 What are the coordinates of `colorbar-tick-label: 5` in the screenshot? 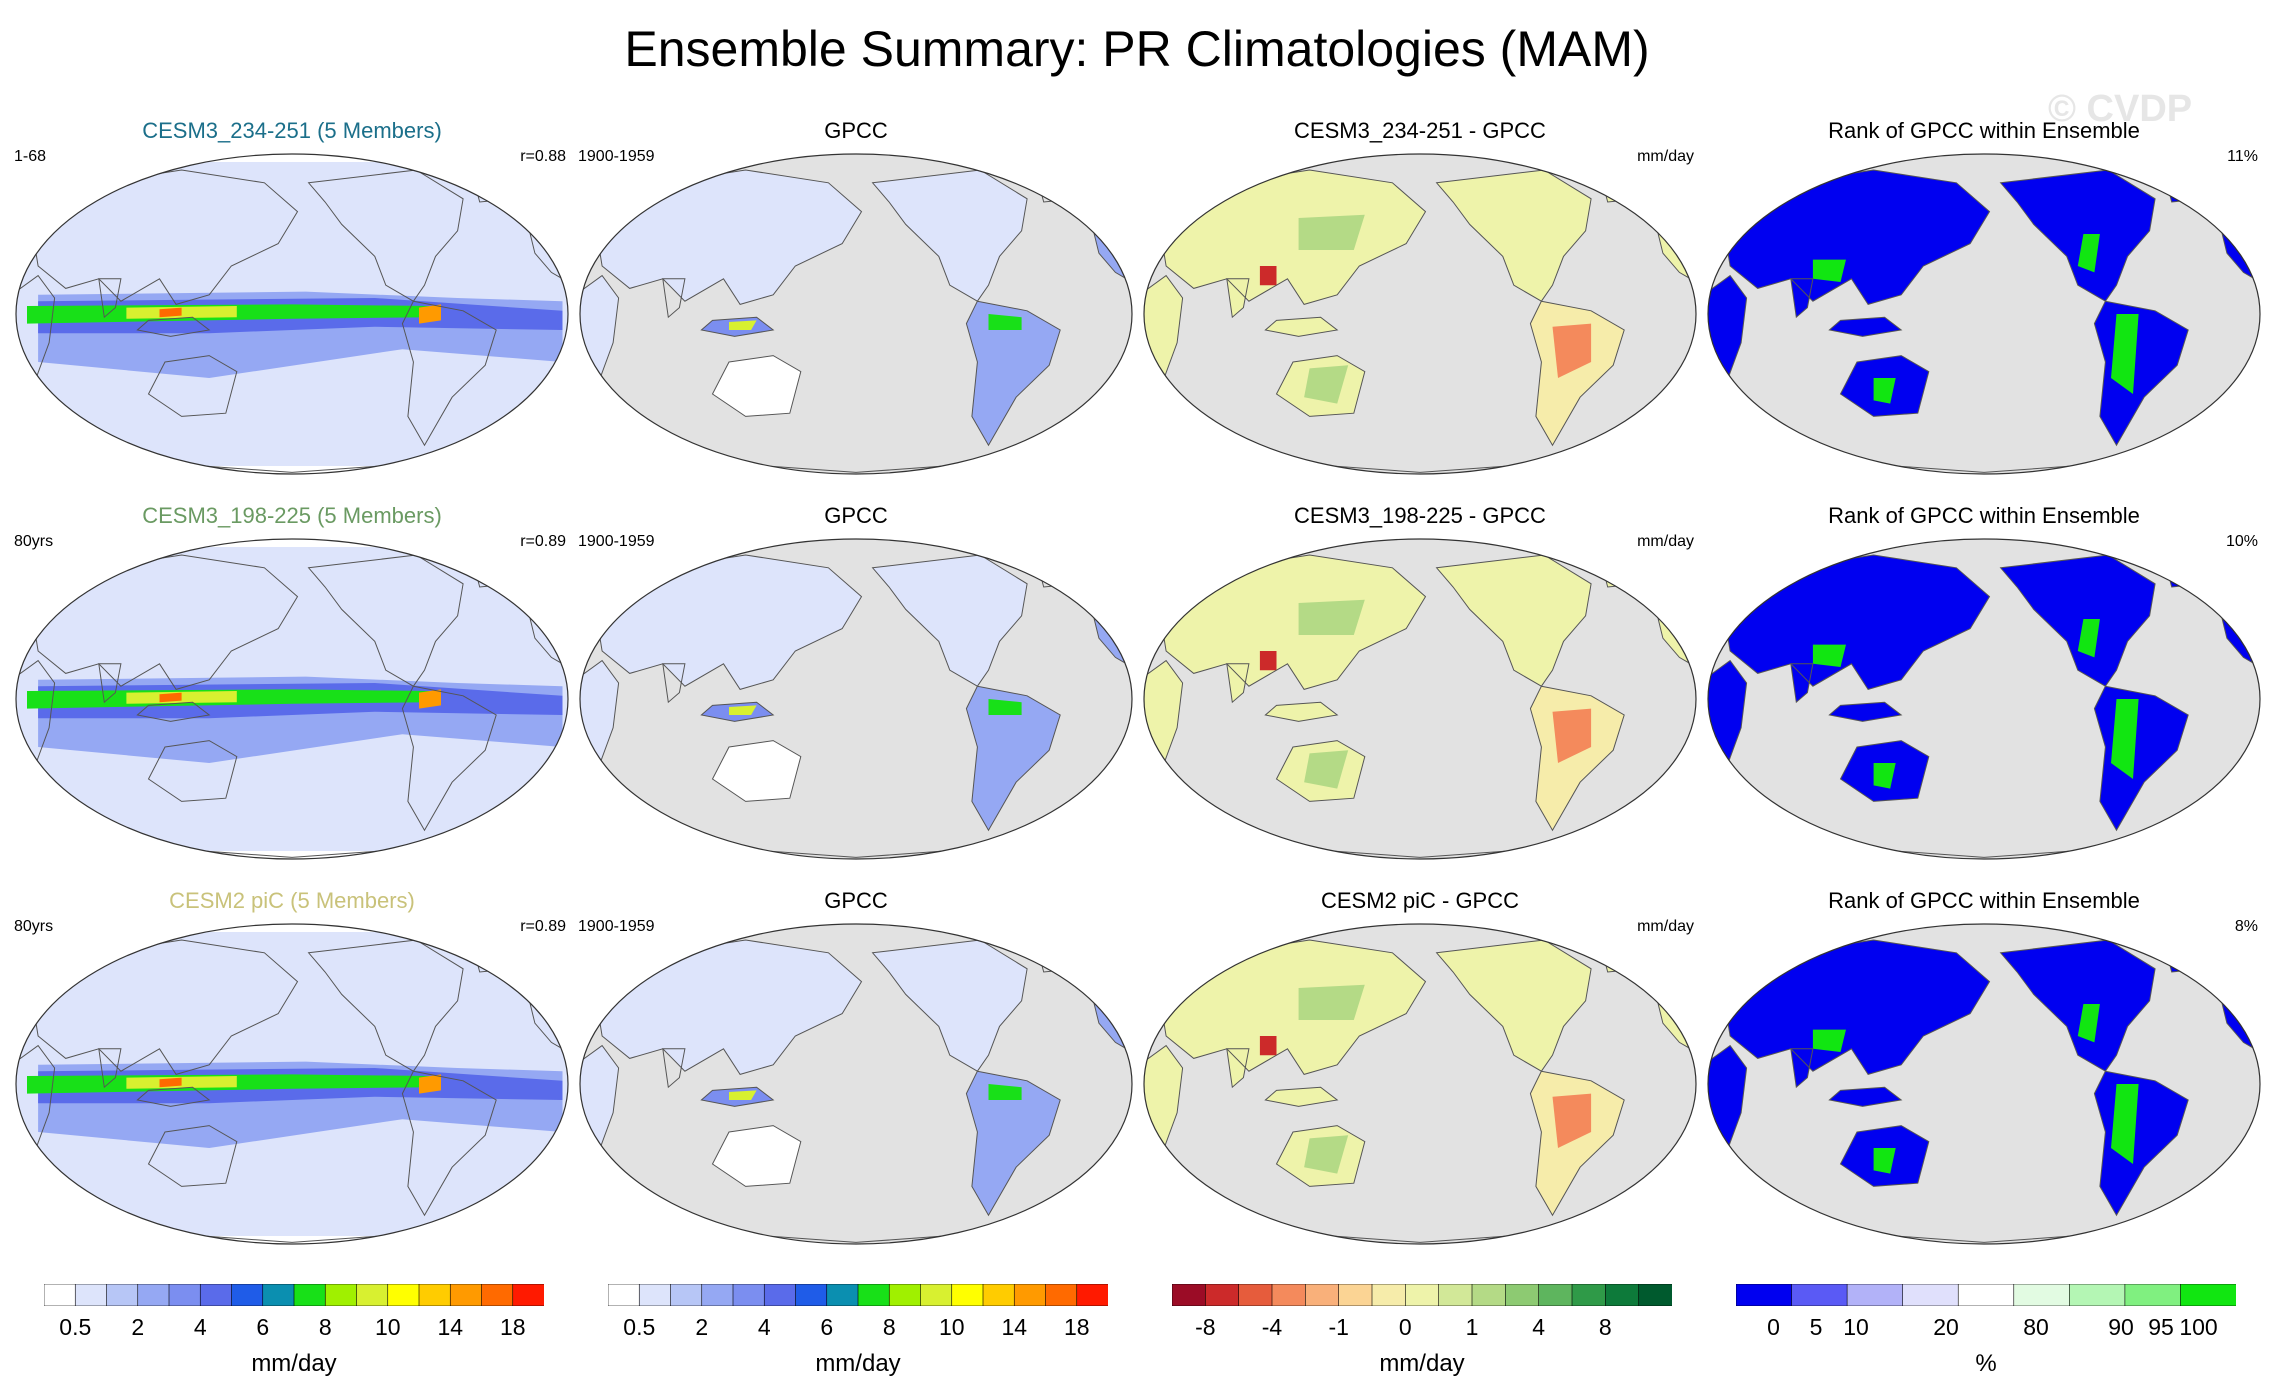 It's located at (1816, 1327).